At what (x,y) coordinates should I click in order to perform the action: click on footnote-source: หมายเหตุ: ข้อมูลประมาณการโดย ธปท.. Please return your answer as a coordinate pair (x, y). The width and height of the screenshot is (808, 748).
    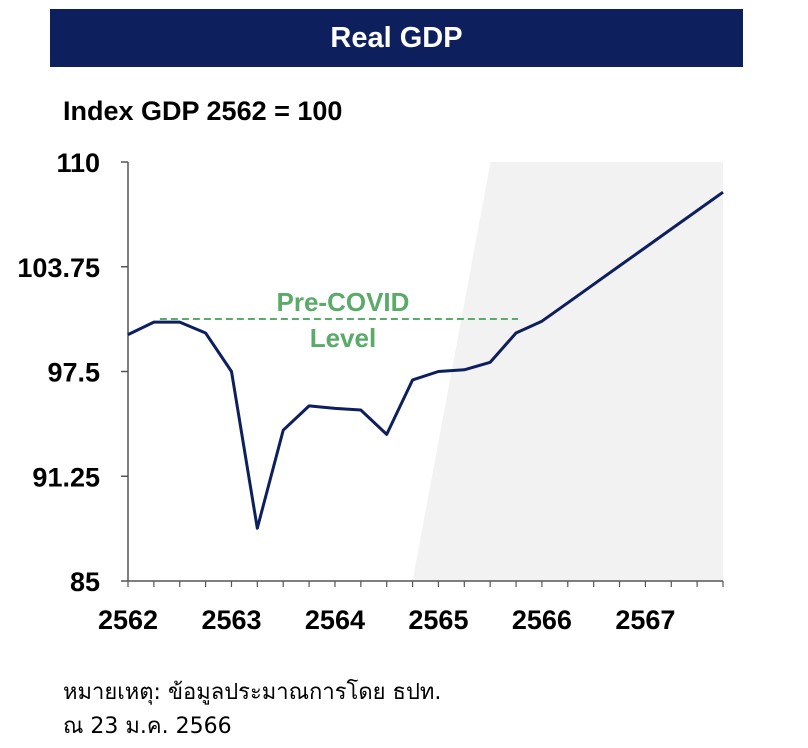
    Looking at the image, I should click on (252, 692).